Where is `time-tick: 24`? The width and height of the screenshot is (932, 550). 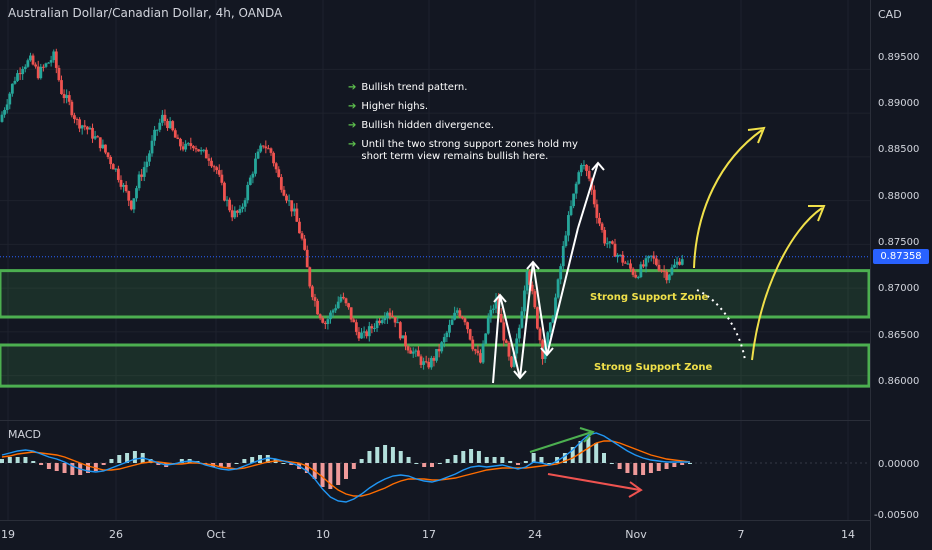
time-tick: 24 is located at coordinates (535, 534).